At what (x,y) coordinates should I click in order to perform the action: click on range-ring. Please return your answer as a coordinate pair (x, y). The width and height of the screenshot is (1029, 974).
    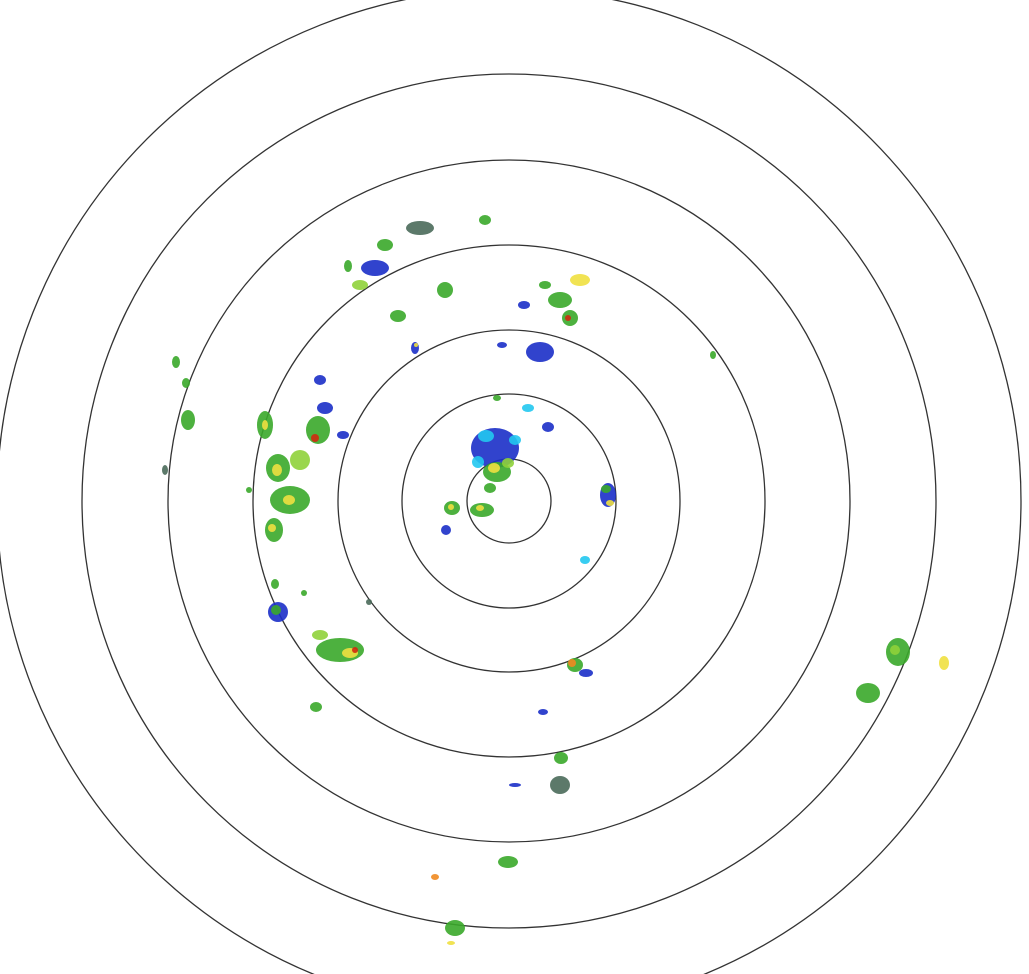
    Looking at the image, I should click on (509, 501).